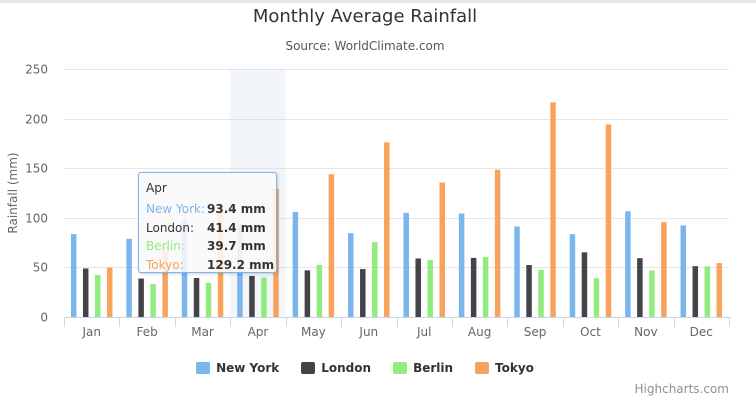 This screenshot has height=416, width=756. What do you see at coordinates (479, 332) in the screenshot?
I see `x-tick-label: Aug` at bounding box center [479, 332].